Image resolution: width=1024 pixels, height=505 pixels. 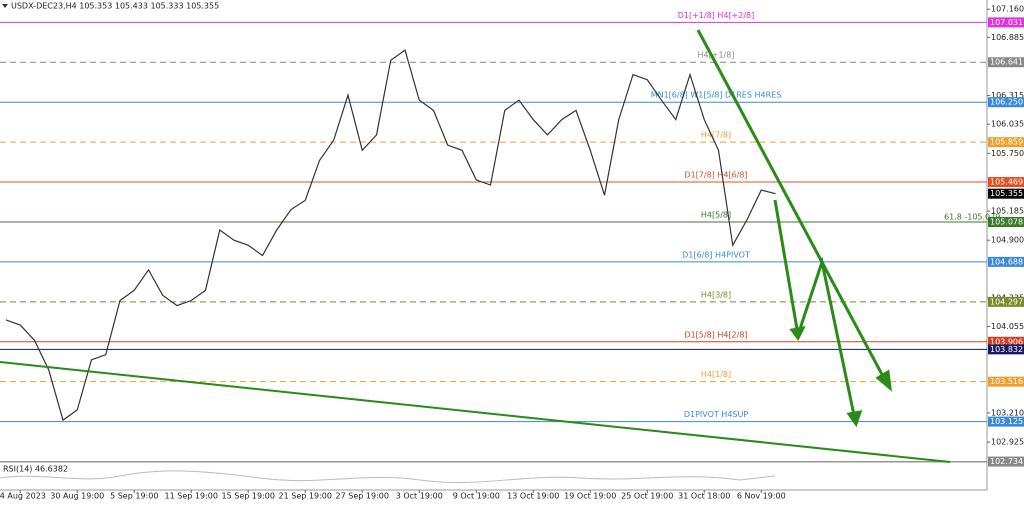 I want to click on price-box-label: 105.469, so click(x=1006, y=182).